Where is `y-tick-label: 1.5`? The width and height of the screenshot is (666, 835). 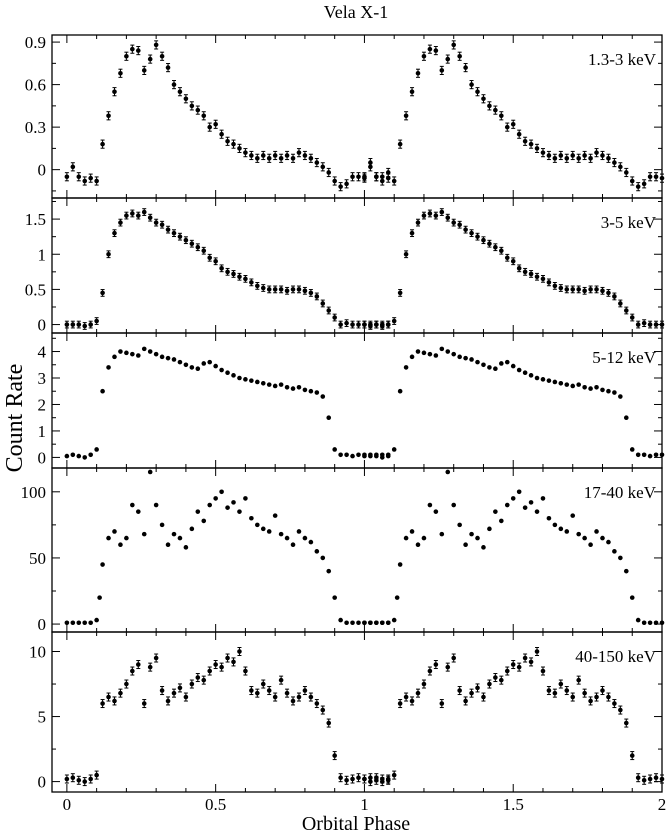 y-tick-label: 1.5 is located at coordinates (35, 219).